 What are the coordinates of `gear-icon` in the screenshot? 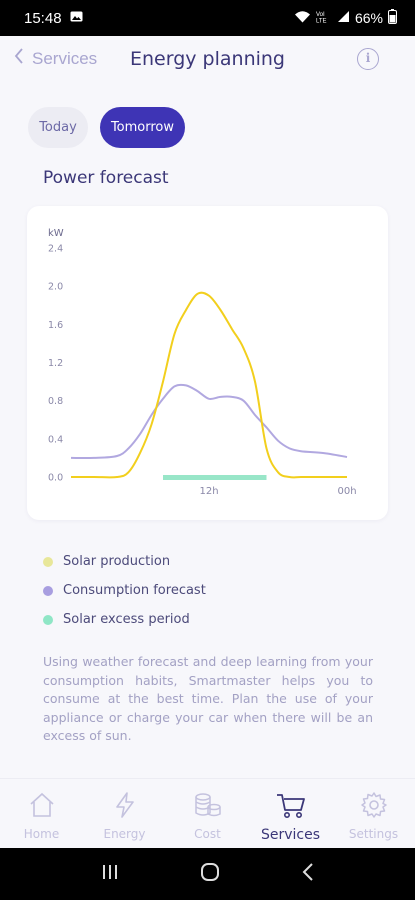 It's located at (374, 805).